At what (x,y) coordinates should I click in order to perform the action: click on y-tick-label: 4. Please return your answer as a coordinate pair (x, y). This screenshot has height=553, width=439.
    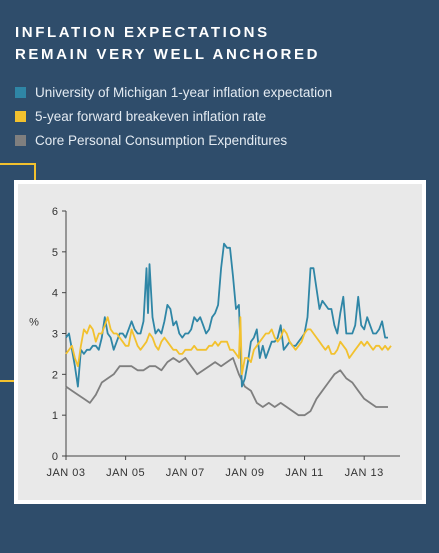
    Looking at the image, I should click on (55, 294).